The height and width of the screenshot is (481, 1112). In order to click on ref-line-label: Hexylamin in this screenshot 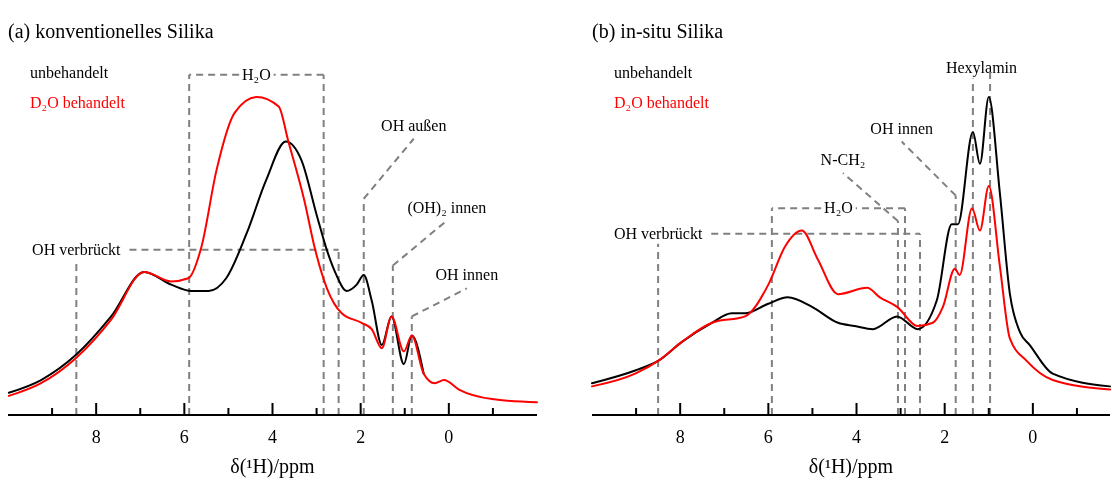, I will do `click(981, 68)`.